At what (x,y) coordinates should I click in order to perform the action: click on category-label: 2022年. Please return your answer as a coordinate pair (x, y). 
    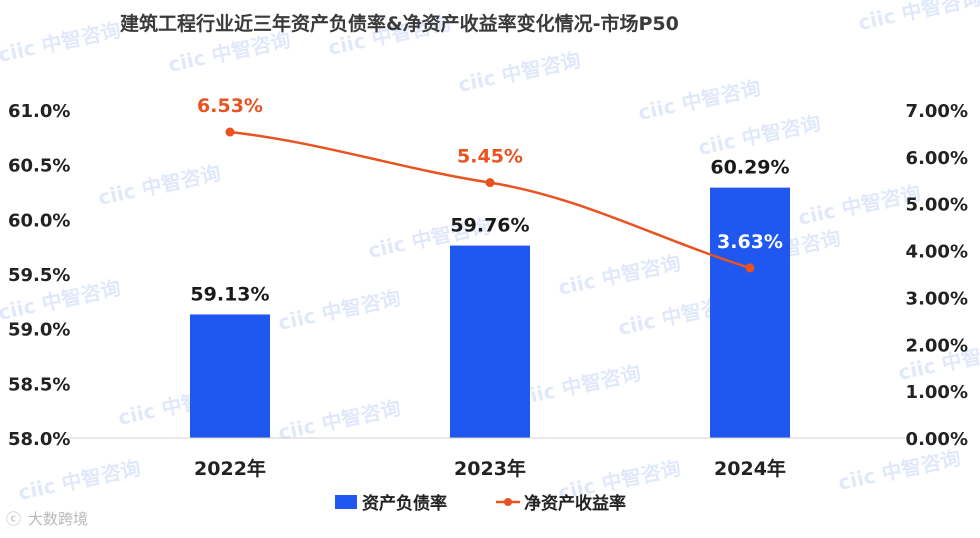
    Looking at the image, I should click on (230, 468).